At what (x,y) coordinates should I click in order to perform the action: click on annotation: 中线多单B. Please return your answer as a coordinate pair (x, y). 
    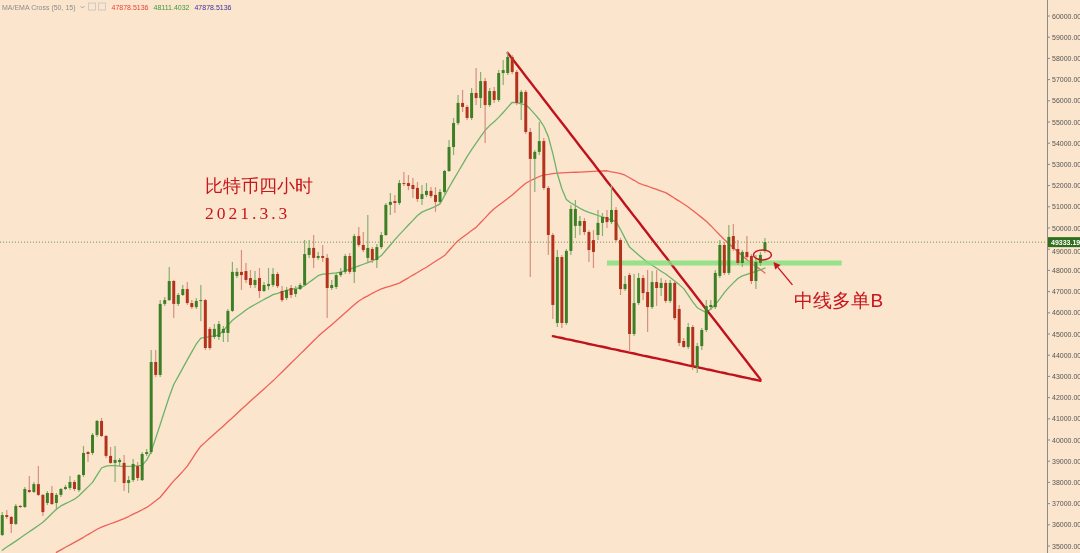
    Looking at the image, I should click on (839, 301).